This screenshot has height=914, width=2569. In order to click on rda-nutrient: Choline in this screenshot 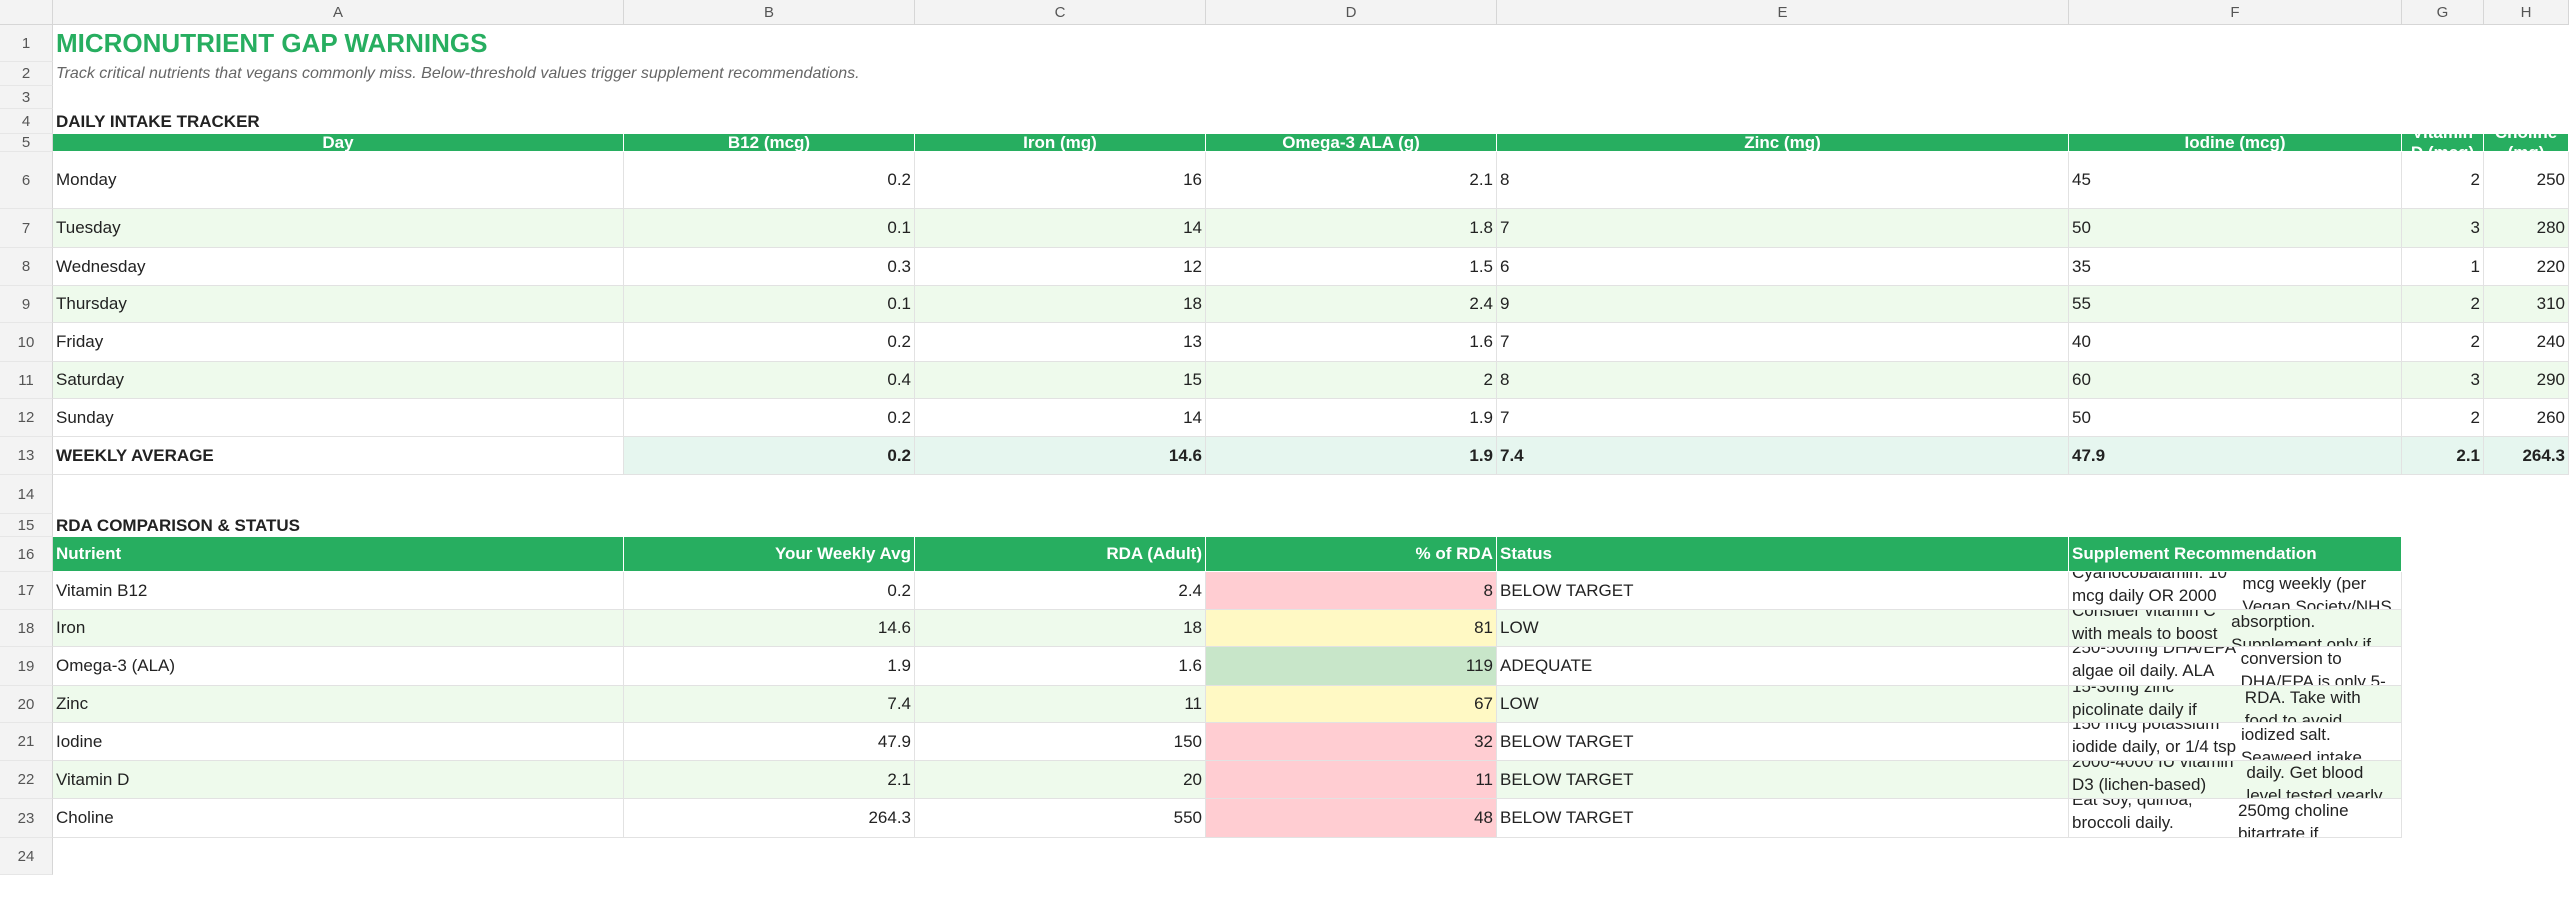, I will do `click(338, 818)`.